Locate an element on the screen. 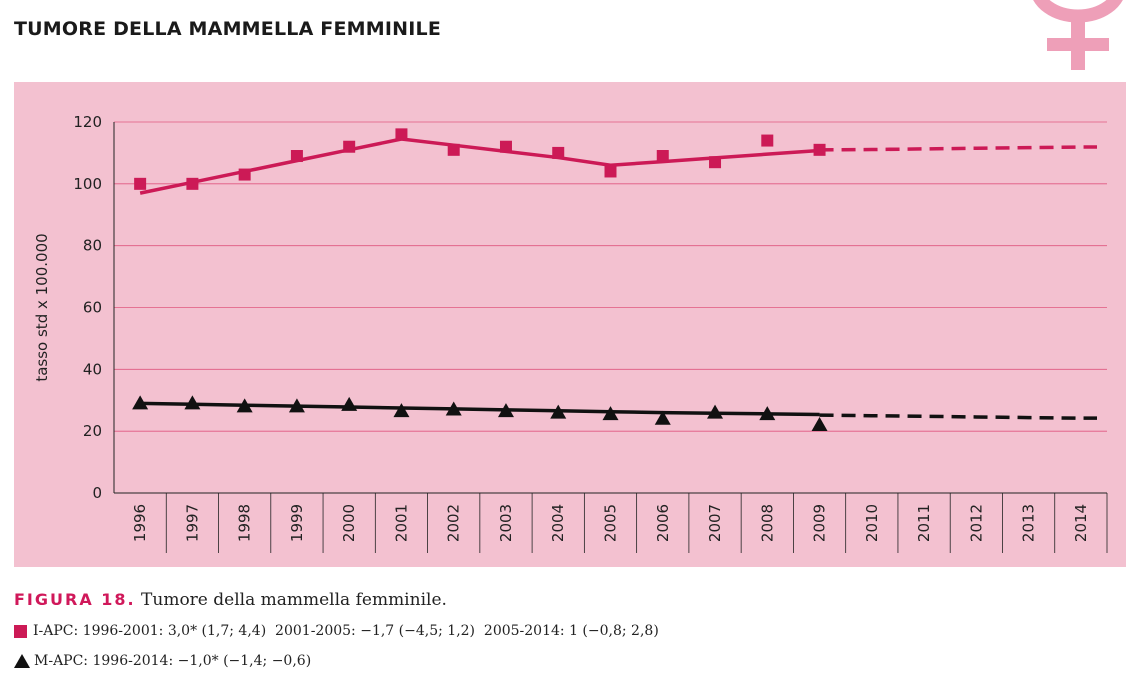  x-tick-label: 2003 is located at coordinates (506, 523).